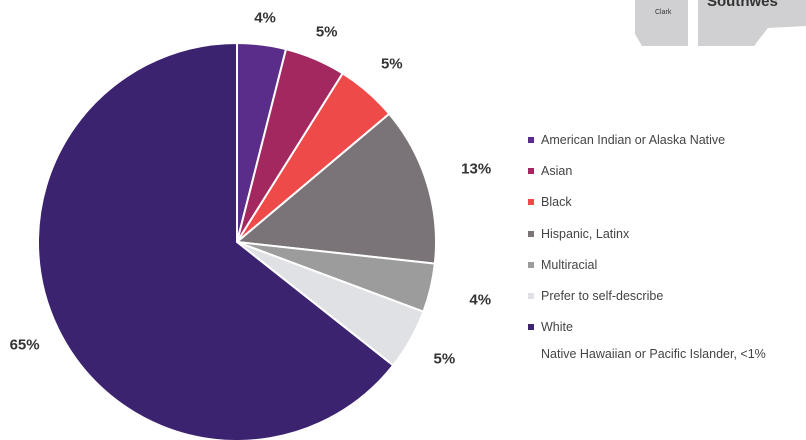  Describe the element at coordinates (569, 264) in the screenshot. I see `legend-label: Multiracial` at that location.